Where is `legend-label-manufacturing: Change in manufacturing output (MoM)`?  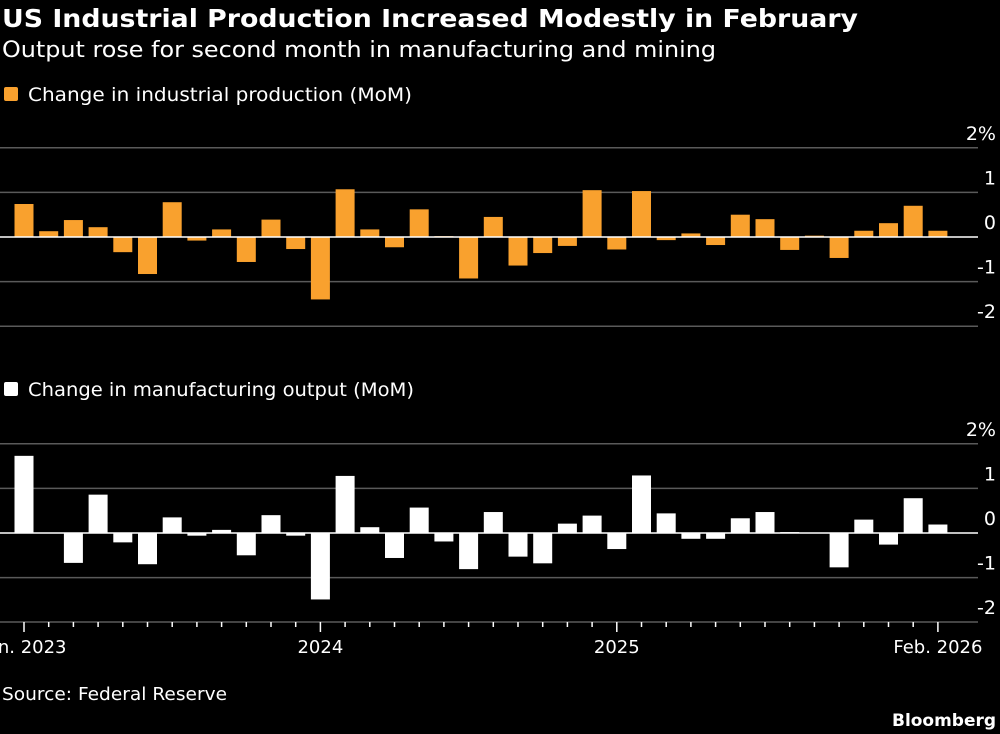
legend-label-manufacturing: Change in manufacturing output (MoM) is located at coordinates (221, 390).